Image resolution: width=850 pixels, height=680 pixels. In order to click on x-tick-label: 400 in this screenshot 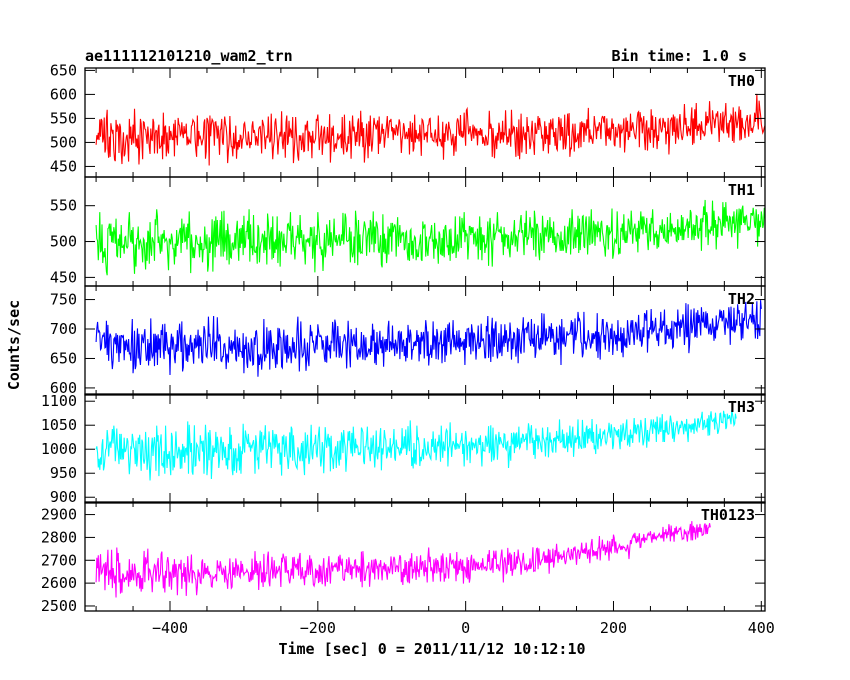, I will do `click(761, 628)`.